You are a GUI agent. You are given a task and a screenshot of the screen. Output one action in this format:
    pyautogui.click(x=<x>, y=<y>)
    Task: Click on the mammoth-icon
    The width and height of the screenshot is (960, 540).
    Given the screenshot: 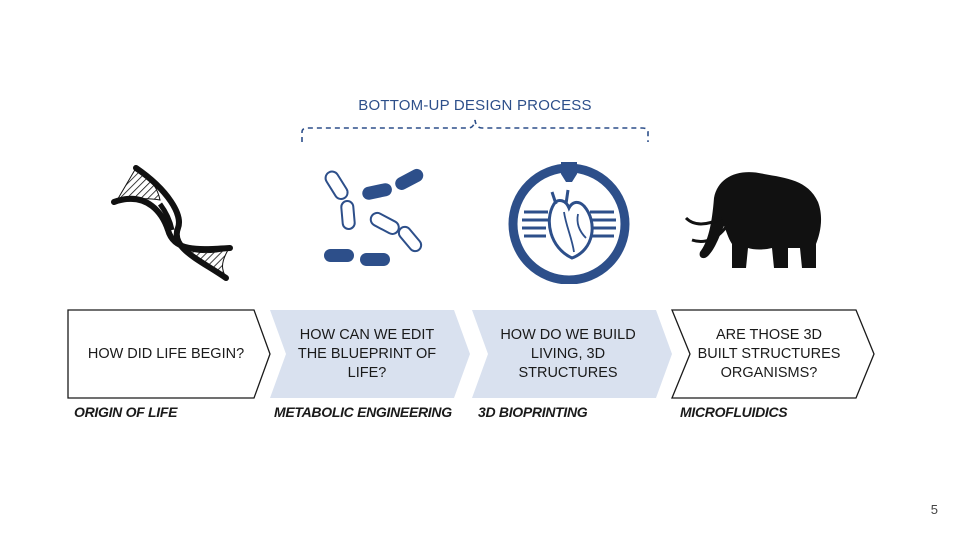 What is the action you would take?
    pyautogui.click(x=753, y=220)
    